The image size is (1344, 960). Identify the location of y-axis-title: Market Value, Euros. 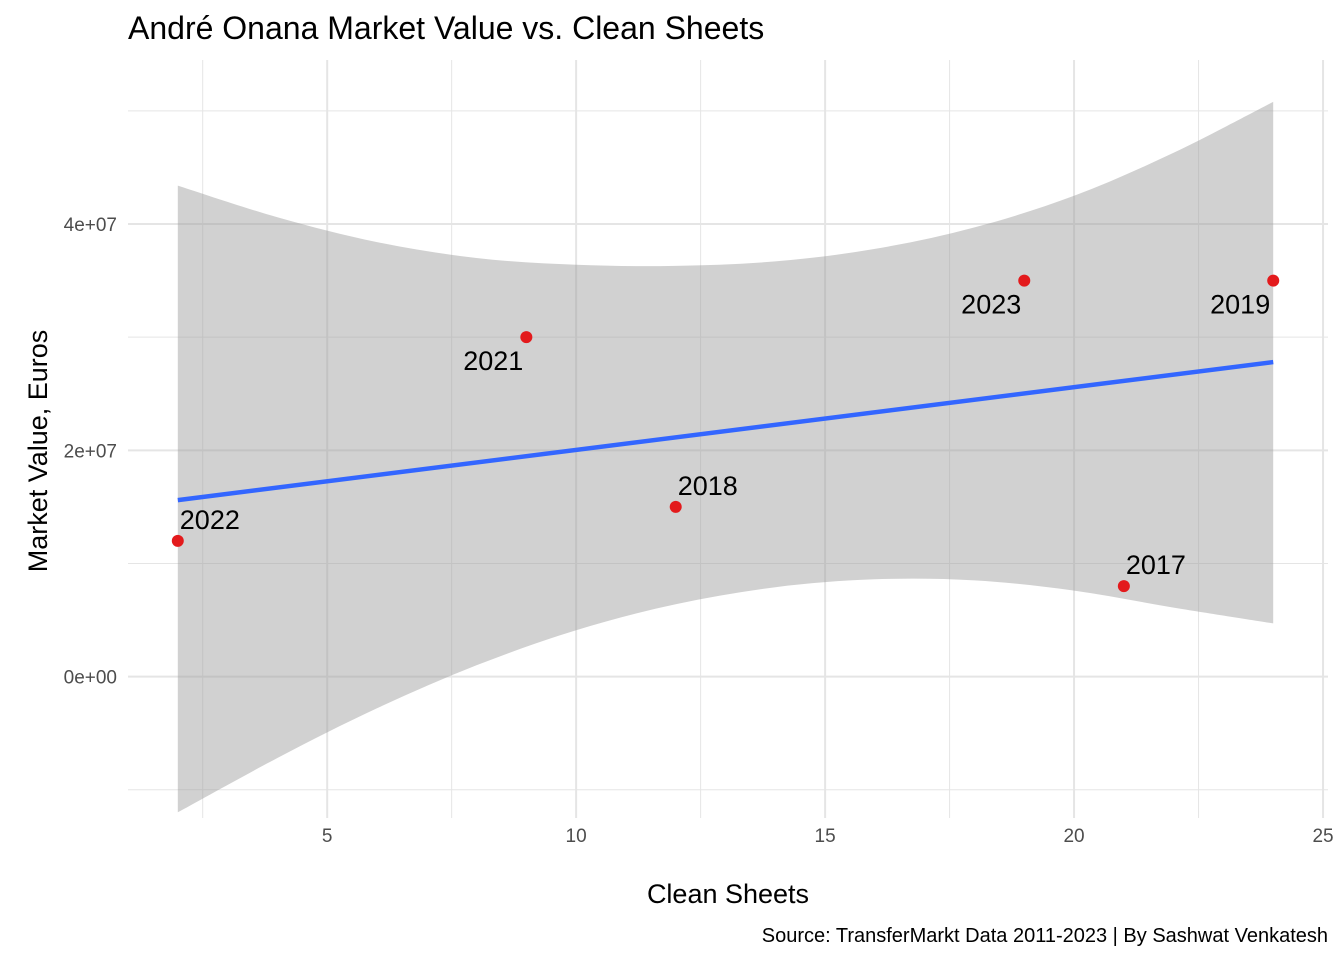
(38, 451).